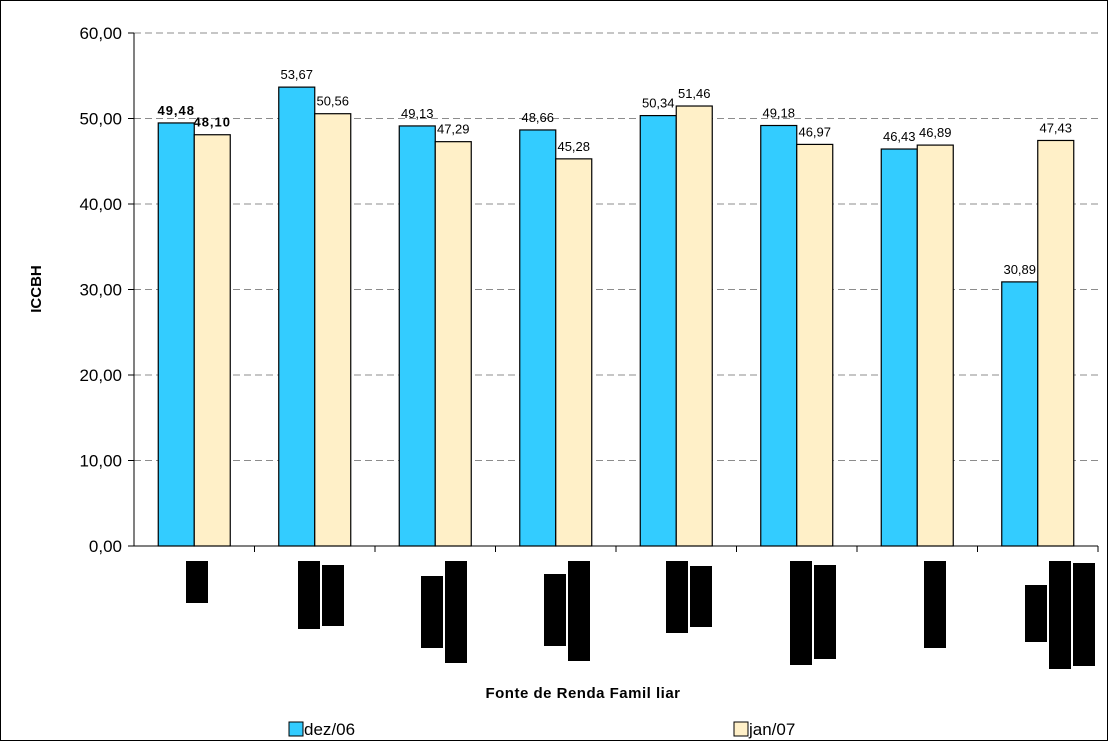 Image resolution: width=1109 pixels, height=742 pixels. Describe the element at coordinates (541, 729) in the screenshot. I see `legend: dez/06 jan/07` at that location.